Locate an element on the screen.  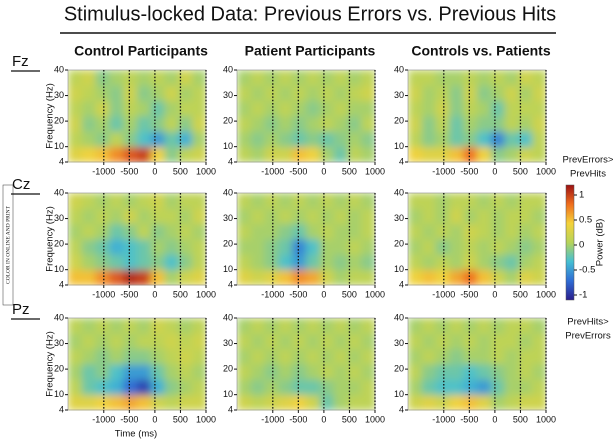
x-tick-label: -1000 is located at coordinates (443, 294).